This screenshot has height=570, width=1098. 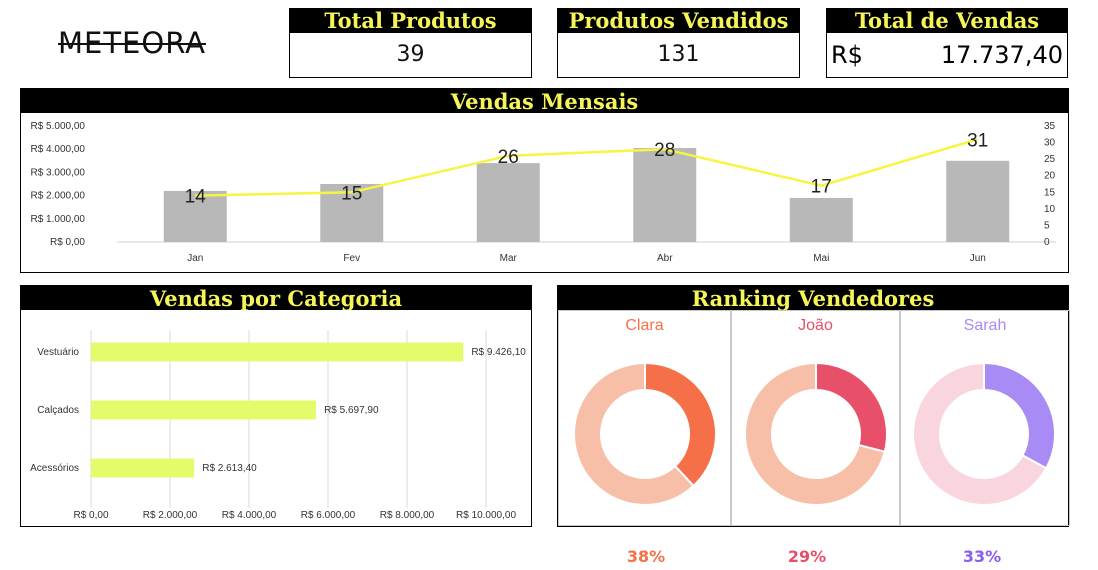 What do you see at coordinates (54, 468) in the screenshot?
I see `category-label: Acessórios` at bounding box center [54, 468].